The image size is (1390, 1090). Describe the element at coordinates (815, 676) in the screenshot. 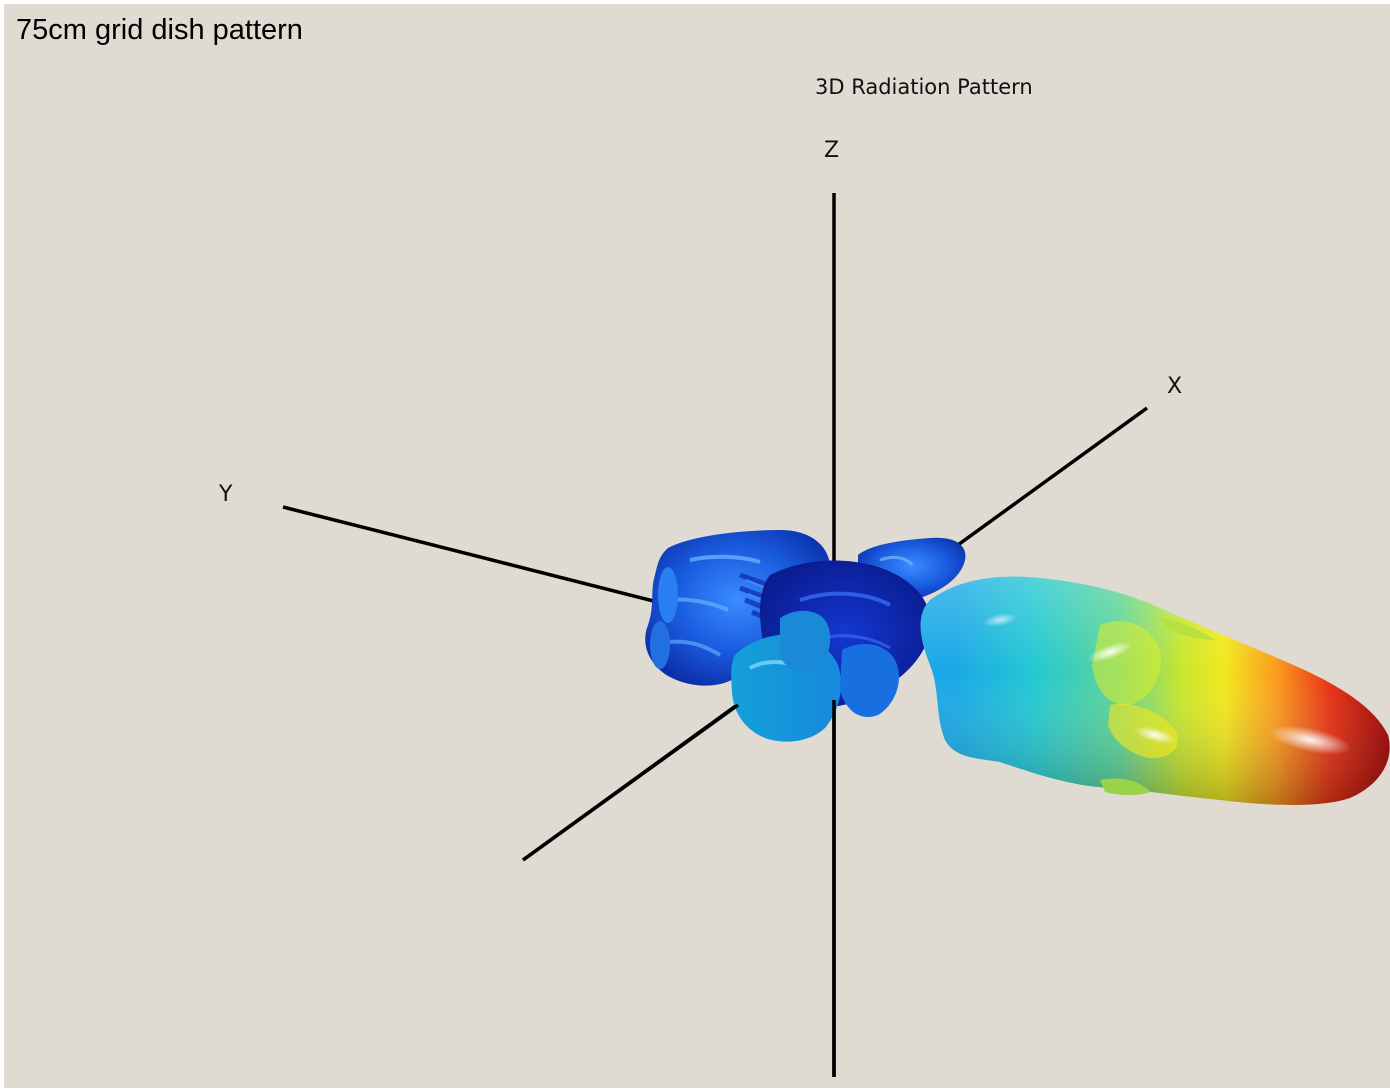

I see `lower-side-lobes` at that location.